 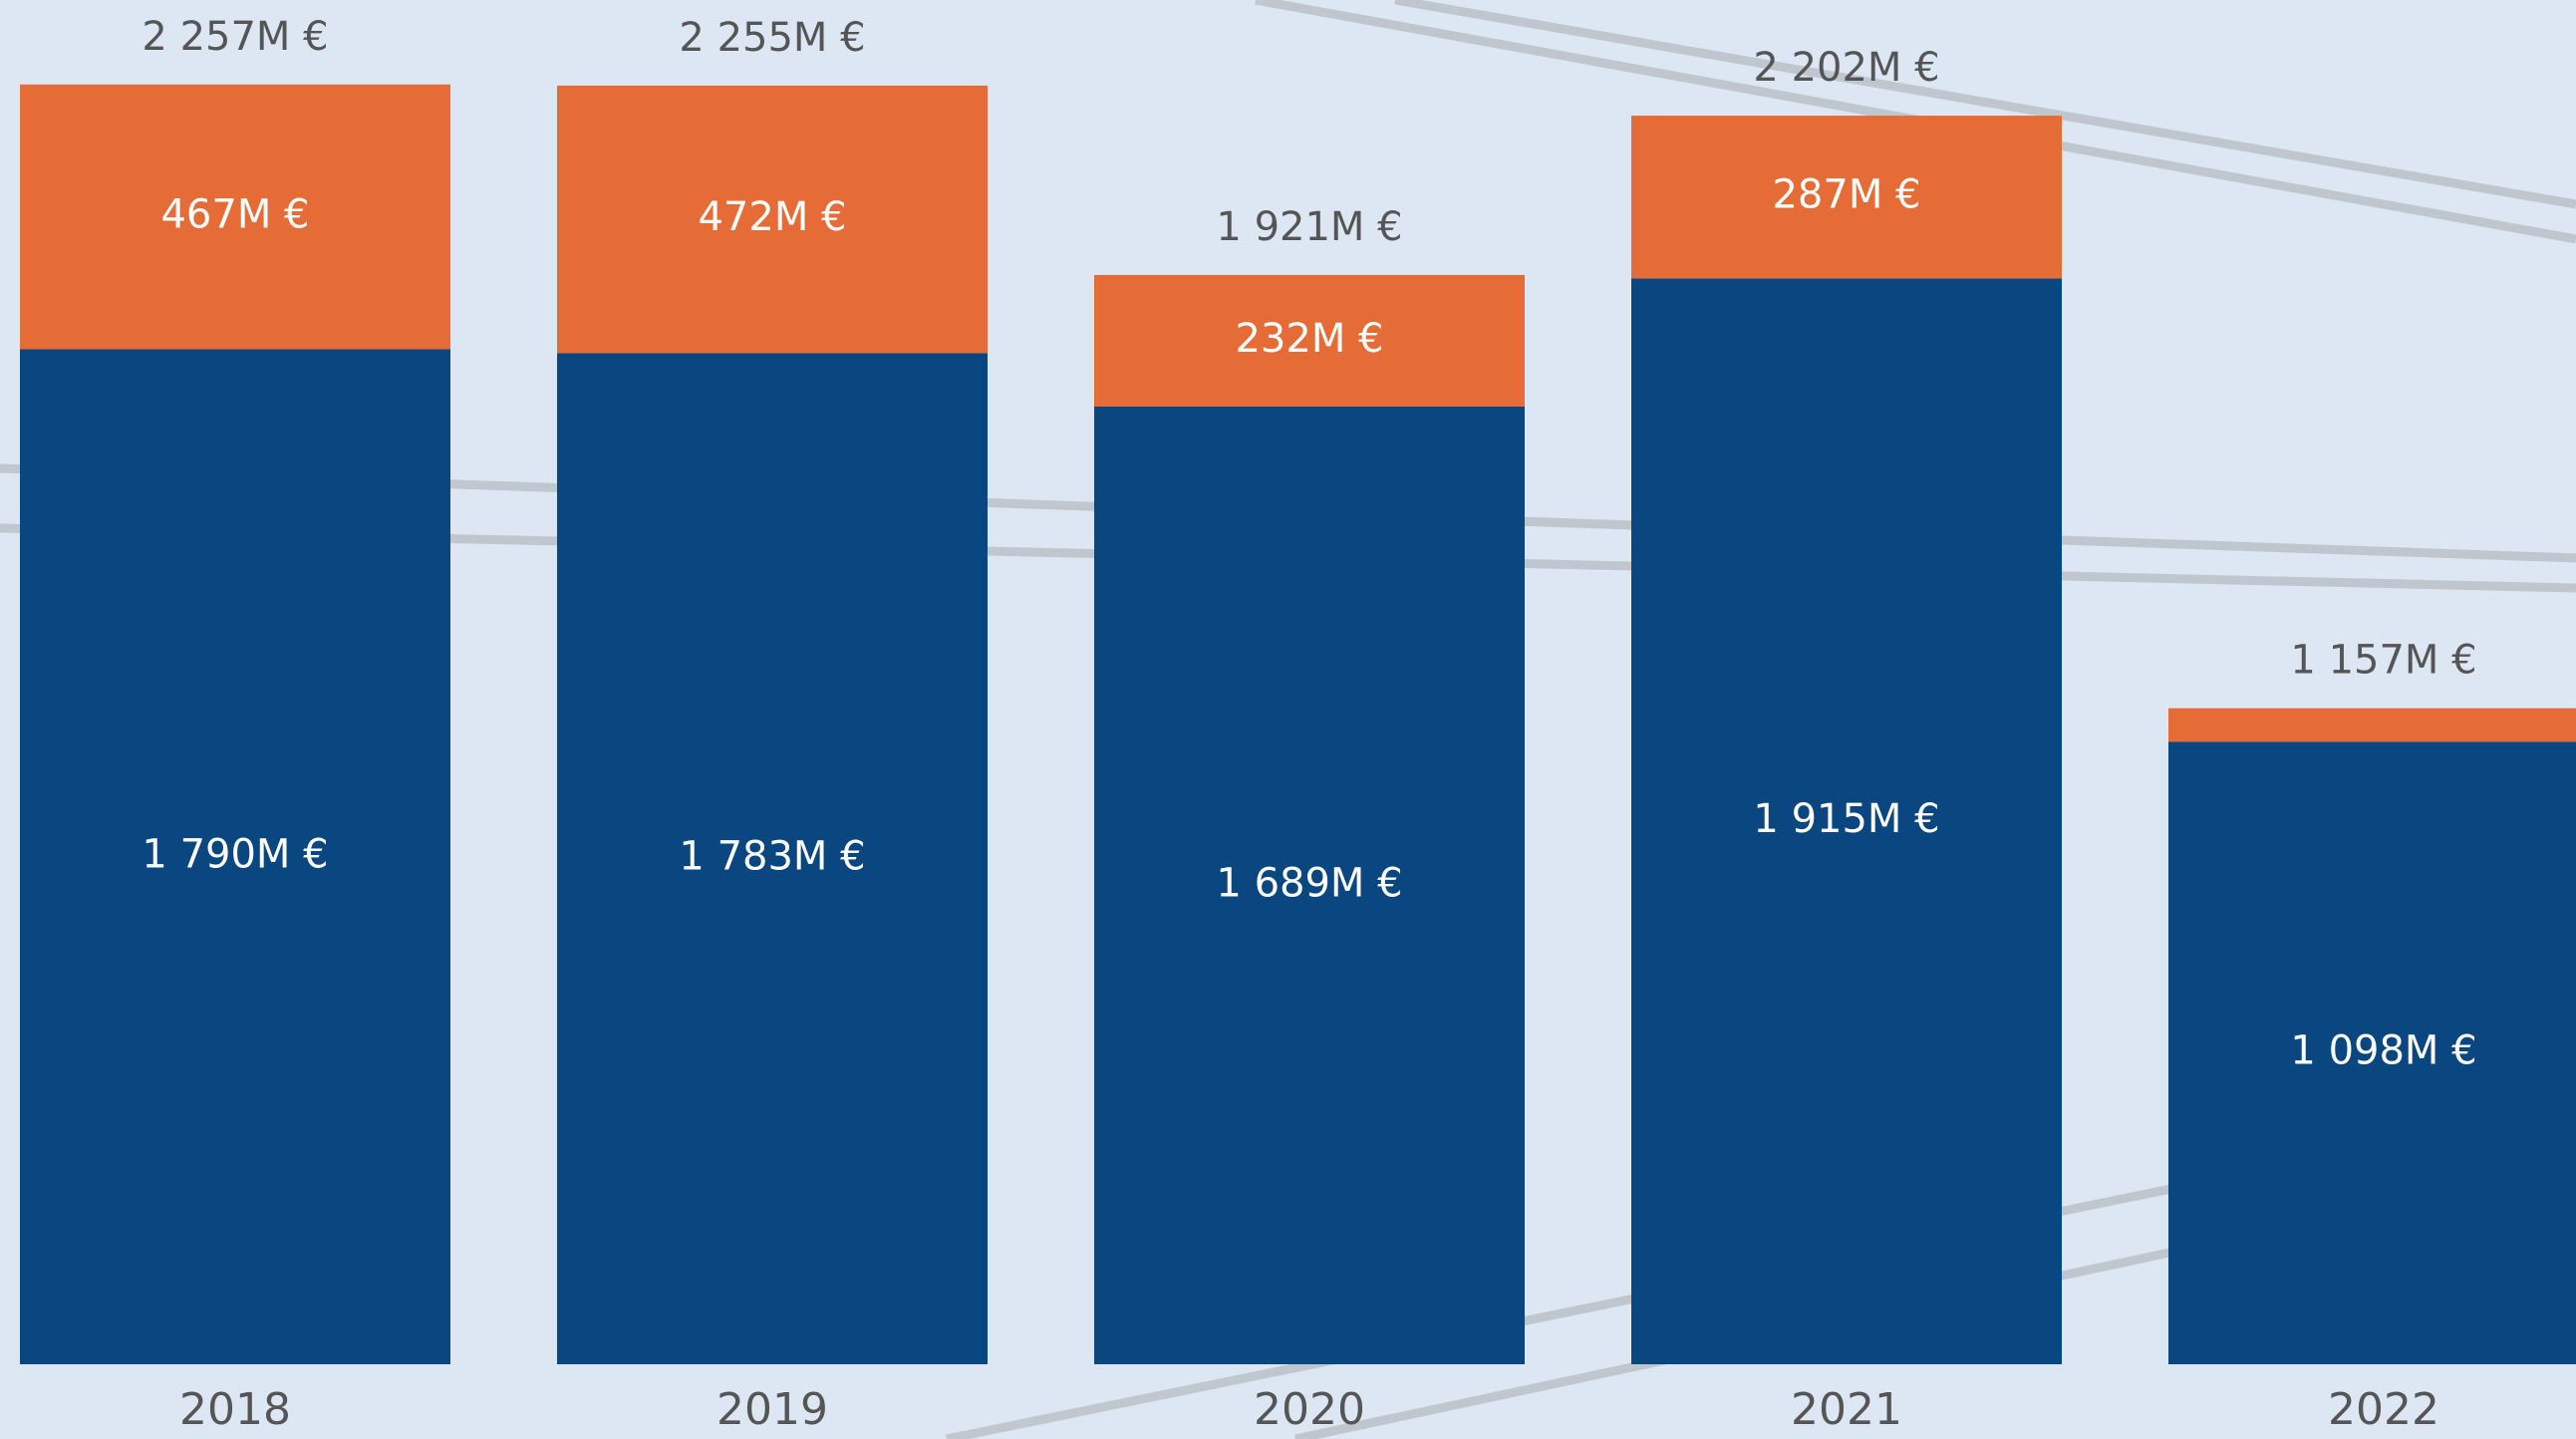 I want to click on value-label: 1 790M €, so click(x=235, y=855).